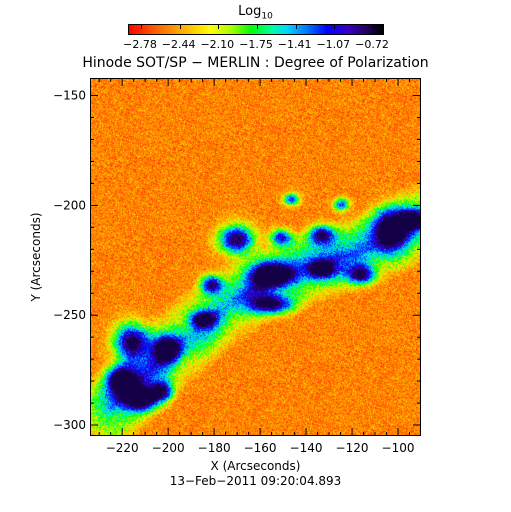  Describe the element at coordinates (255, 481) in the screenshot. I see `observation-timestamp: 13−Feb−2011 09:20:04.893` at that location.